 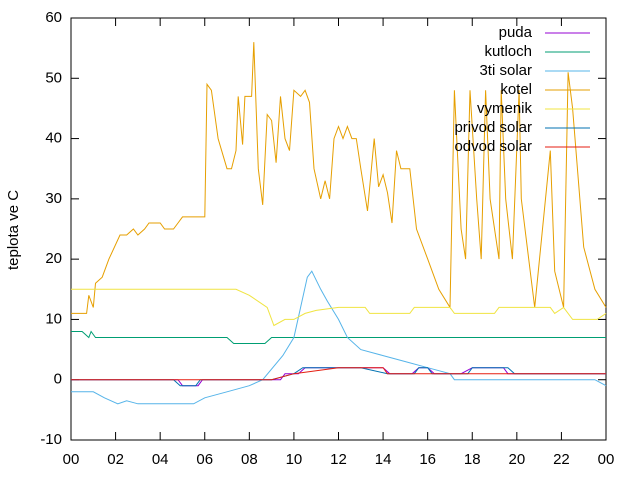 What do you see at coordinates (505, 70) in the screenshot?
I see `legend-label: 3ti solar` at bounding box center [505, 70].